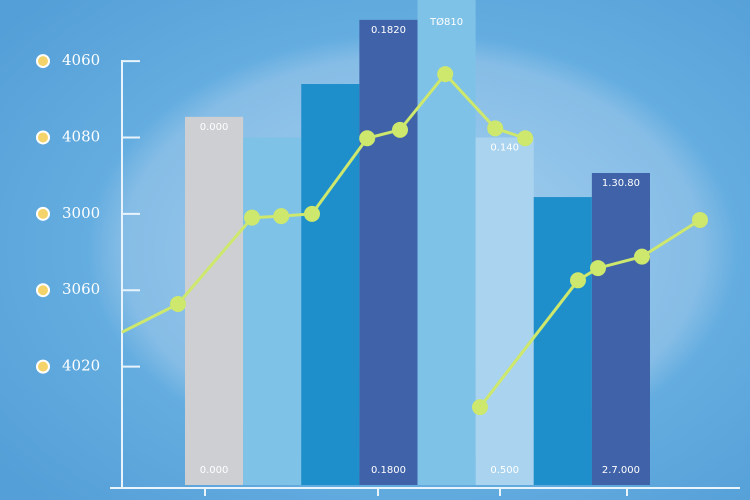  Describe the element at coordinates (81, 289) in the screenshot. I see `y-tick-label: 3060` at that location.